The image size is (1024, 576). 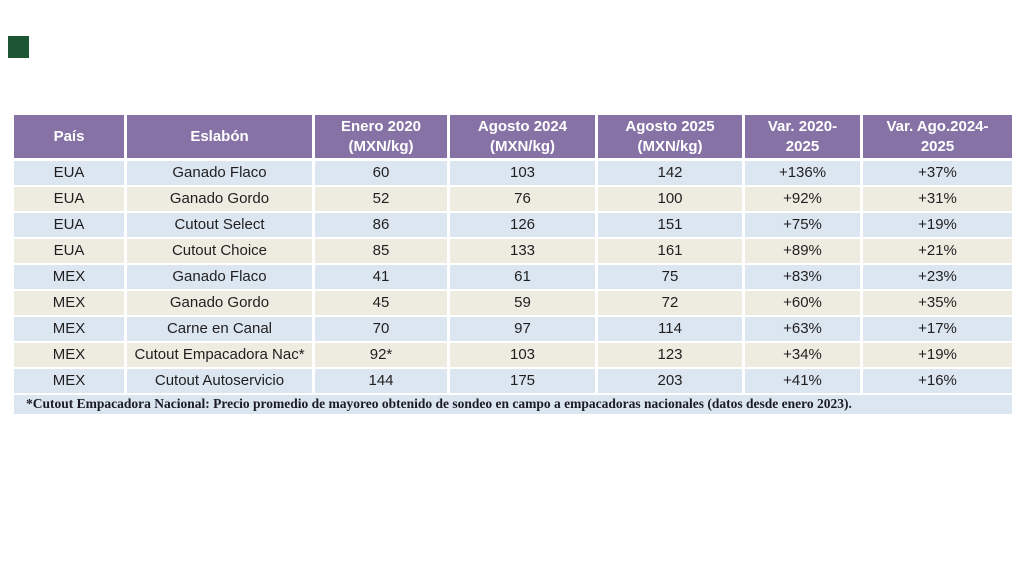 What do you see at coordinates (937, 251) in the screenshot?
I see `table-cell: +21%` at bounding box center [937, 251].